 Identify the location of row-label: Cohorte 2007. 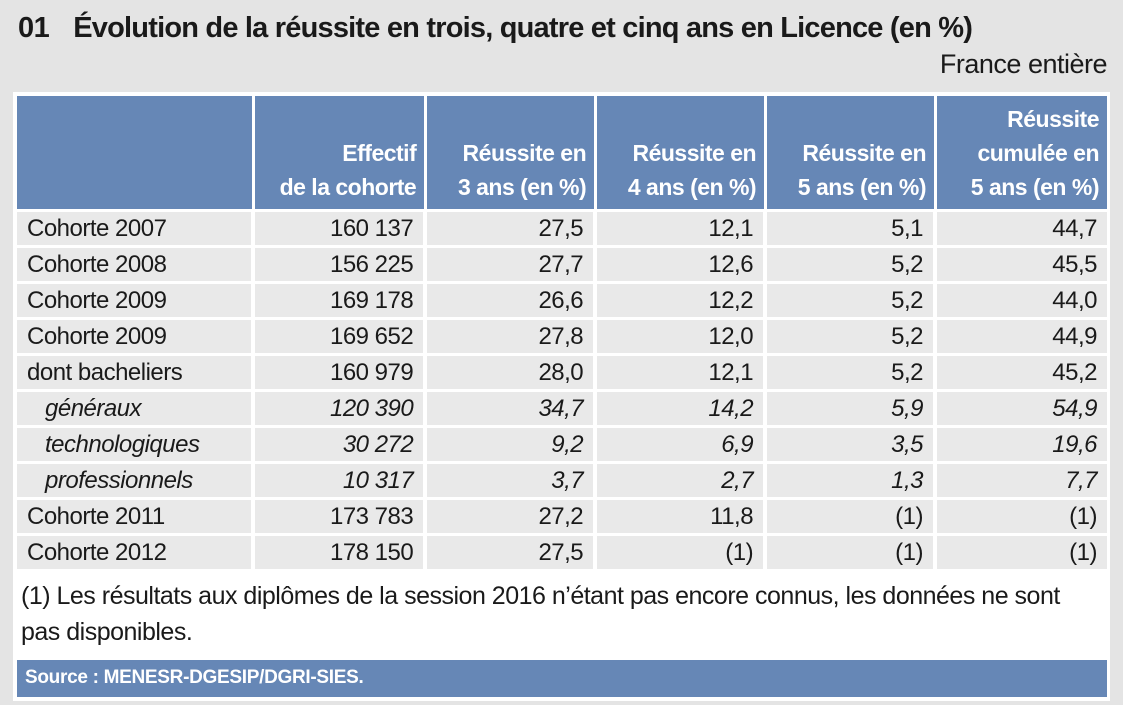
(136, 230).